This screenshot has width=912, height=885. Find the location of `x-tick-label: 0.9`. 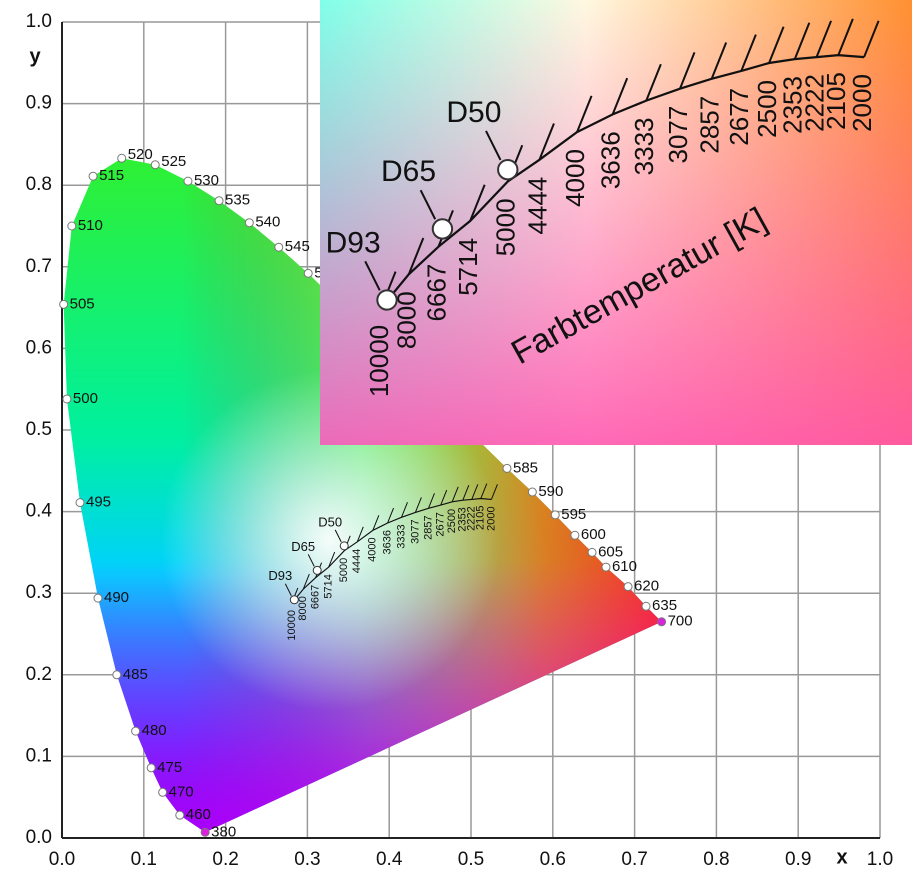

x-tick-label: 0.9 is located at coordinates (798, 859).